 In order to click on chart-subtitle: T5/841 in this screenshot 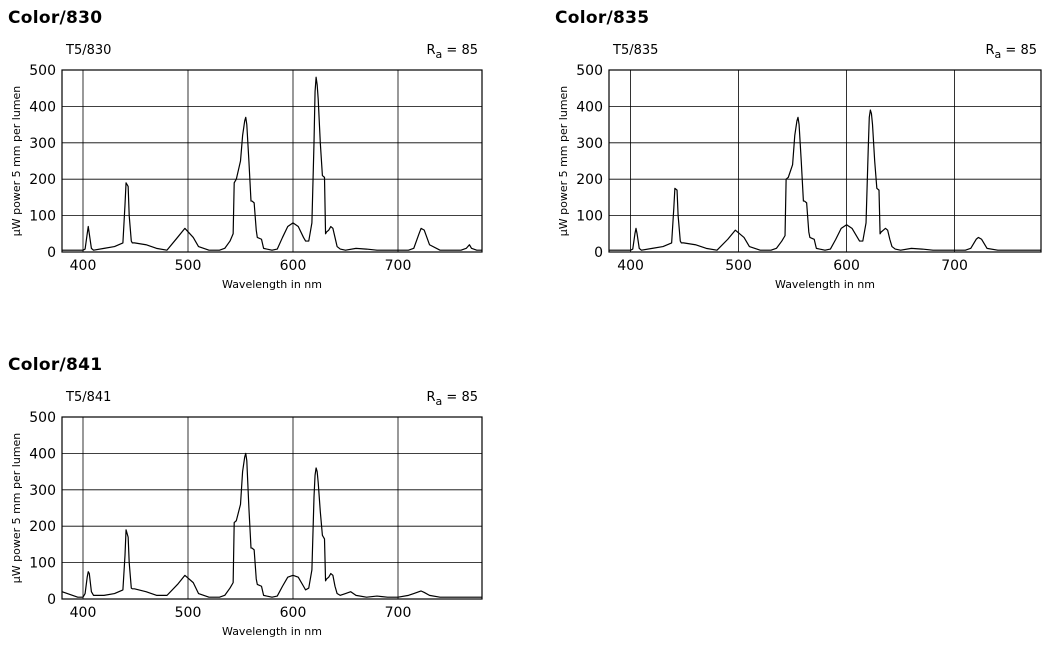, I will do `click(88, 397)`.